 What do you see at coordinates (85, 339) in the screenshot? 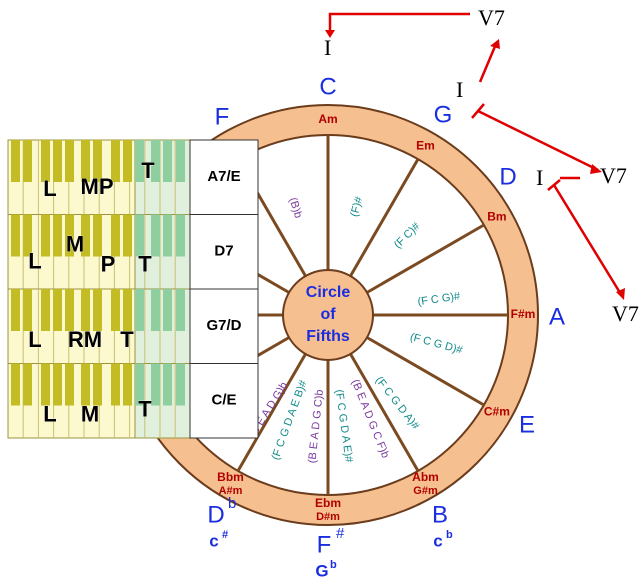
I see `finger: RM` at bounding box center [85, 339].